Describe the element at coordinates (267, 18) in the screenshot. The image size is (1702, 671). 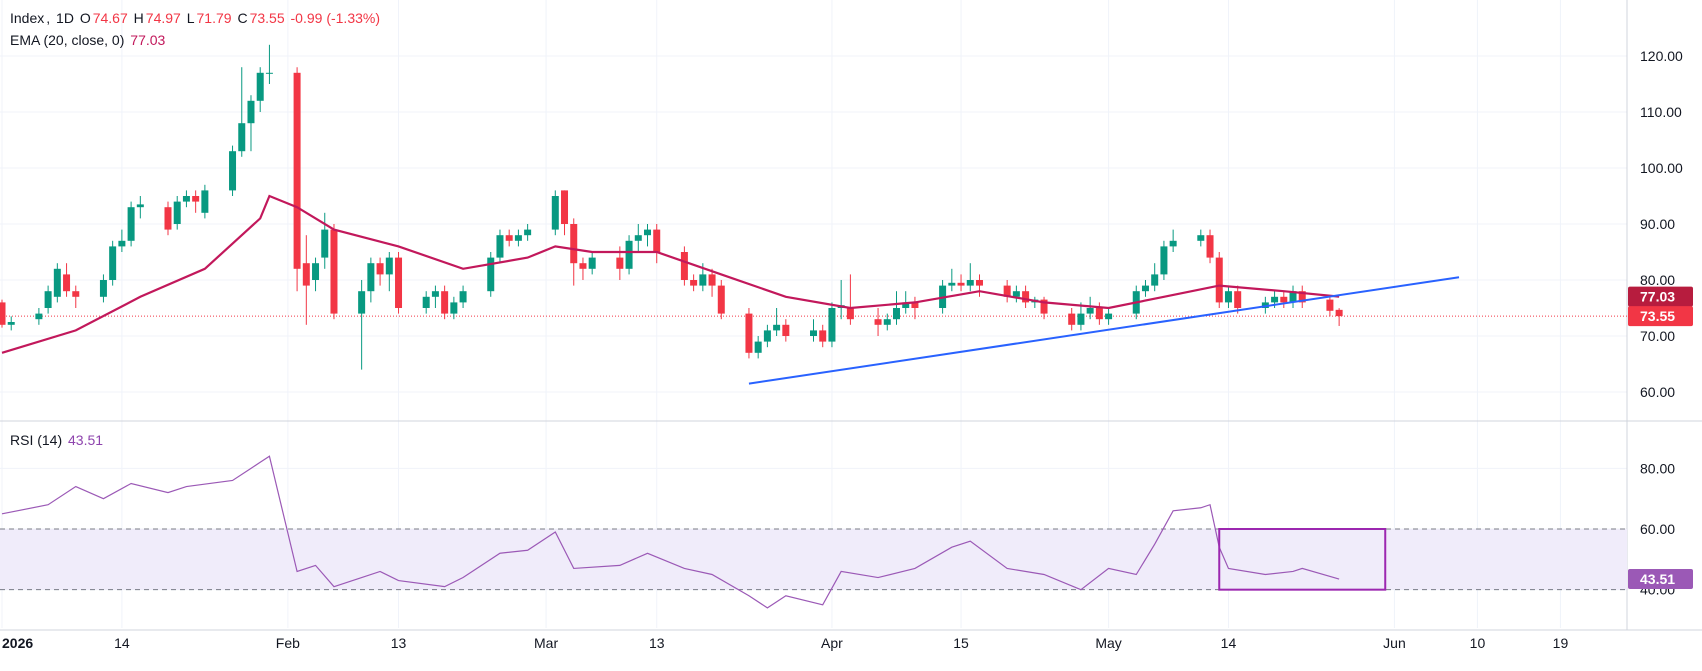
I see `close-value: 73.55` at that location.